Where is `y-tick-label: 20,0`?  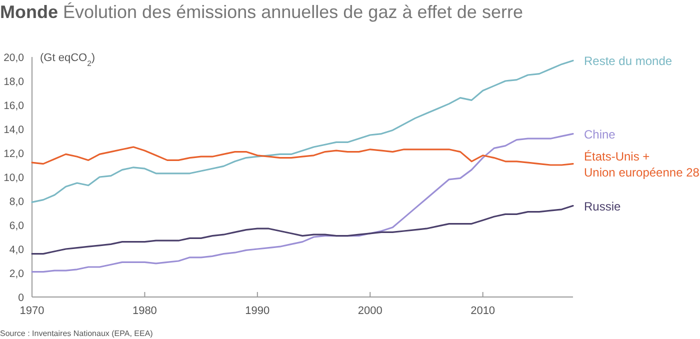
y-tick-label: 20,0 is located at coordinates (14, 58).